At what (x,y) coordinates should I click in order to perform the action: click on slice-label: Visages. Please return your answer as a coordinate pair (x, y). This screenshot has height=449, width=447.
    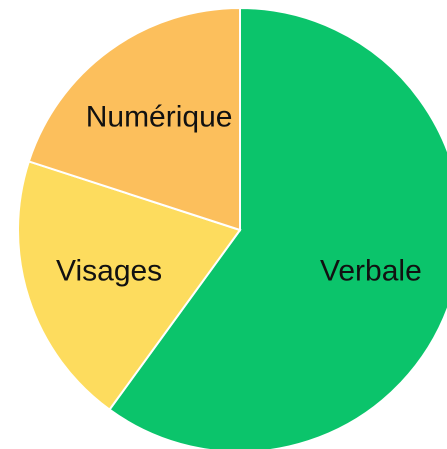
    Looking at the image, I should click on (109, 270).